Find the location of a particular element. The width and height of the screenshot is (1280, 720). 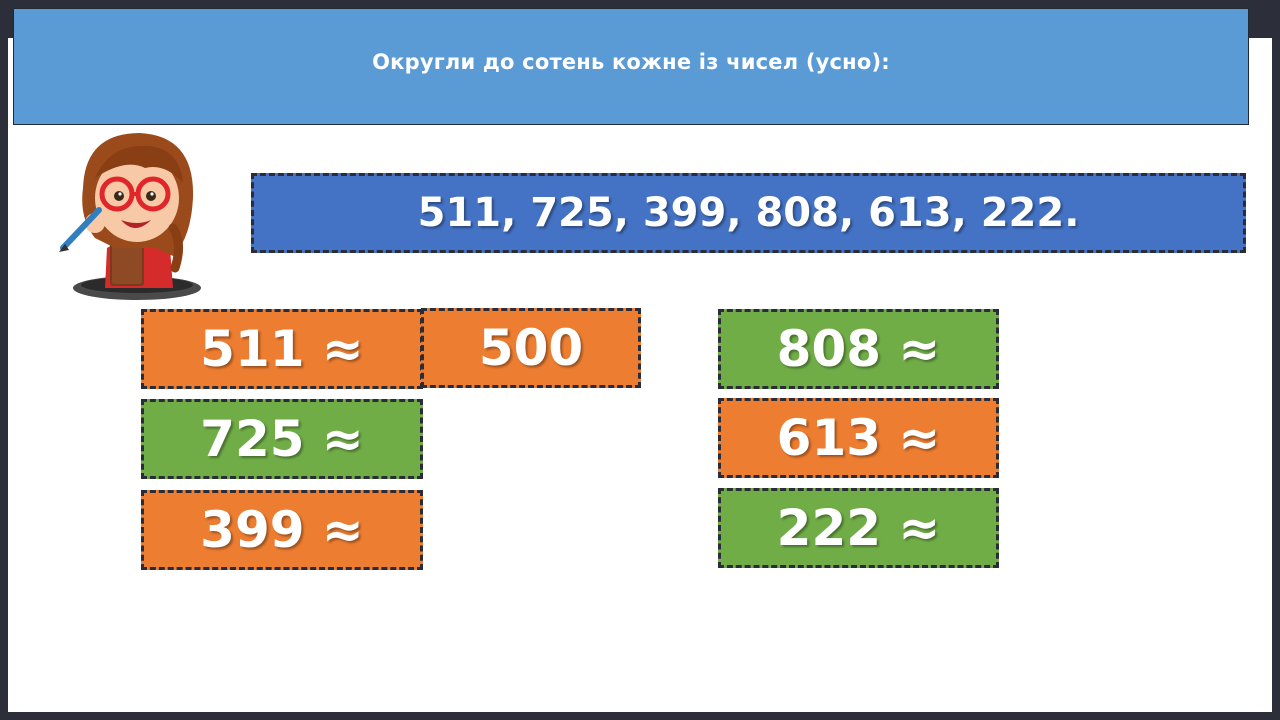

answer-label: 500 is located at coordinates (531, 348).